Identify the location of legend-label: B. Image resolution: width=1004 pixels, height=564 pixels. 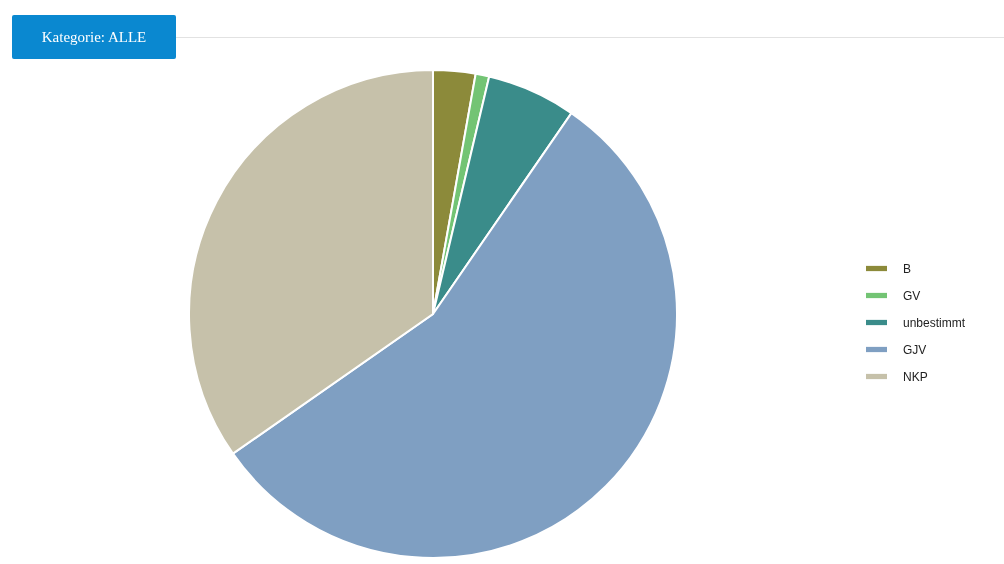
(907, 268).